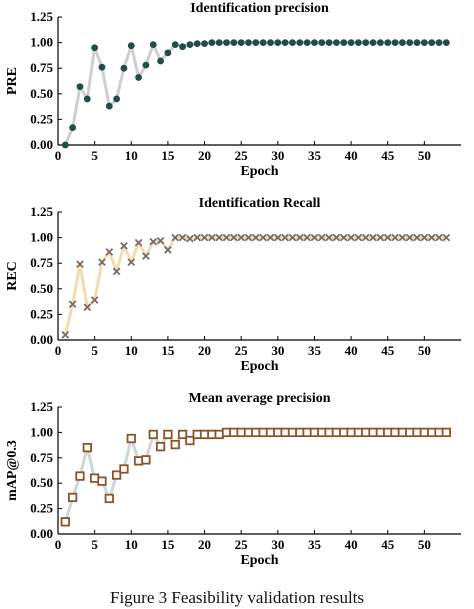  What do you see at coordinates (12, 276) in the screenshot?
I see `y-axis-label: REC` at bounding box center [12, 276].